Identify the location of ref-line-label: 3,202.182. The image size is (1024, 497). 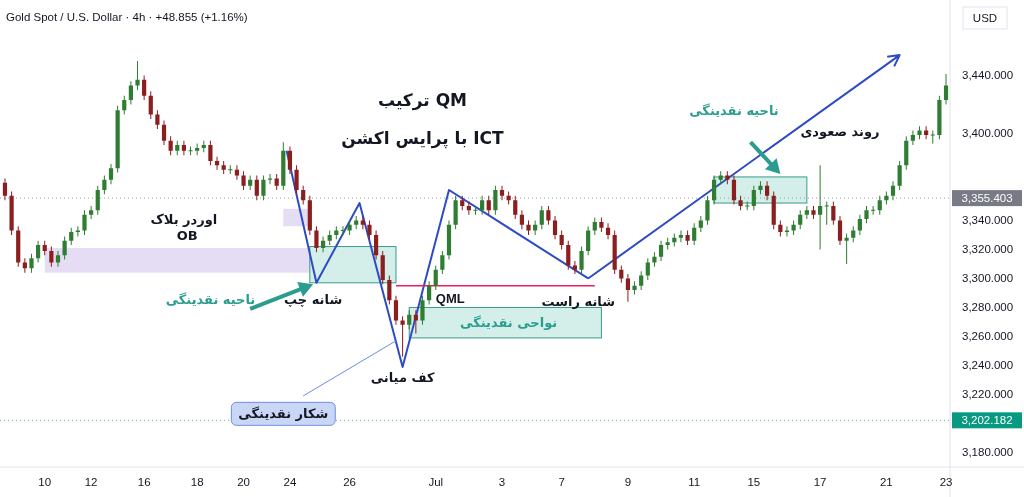
(987, 420).